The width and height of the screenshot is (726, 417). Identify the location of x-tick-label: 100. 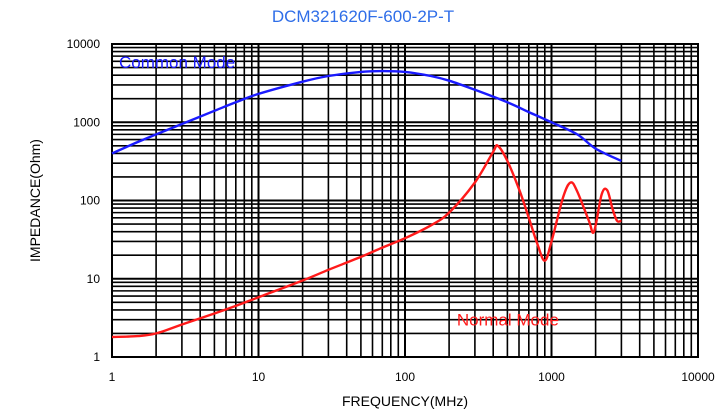
(405, 377).